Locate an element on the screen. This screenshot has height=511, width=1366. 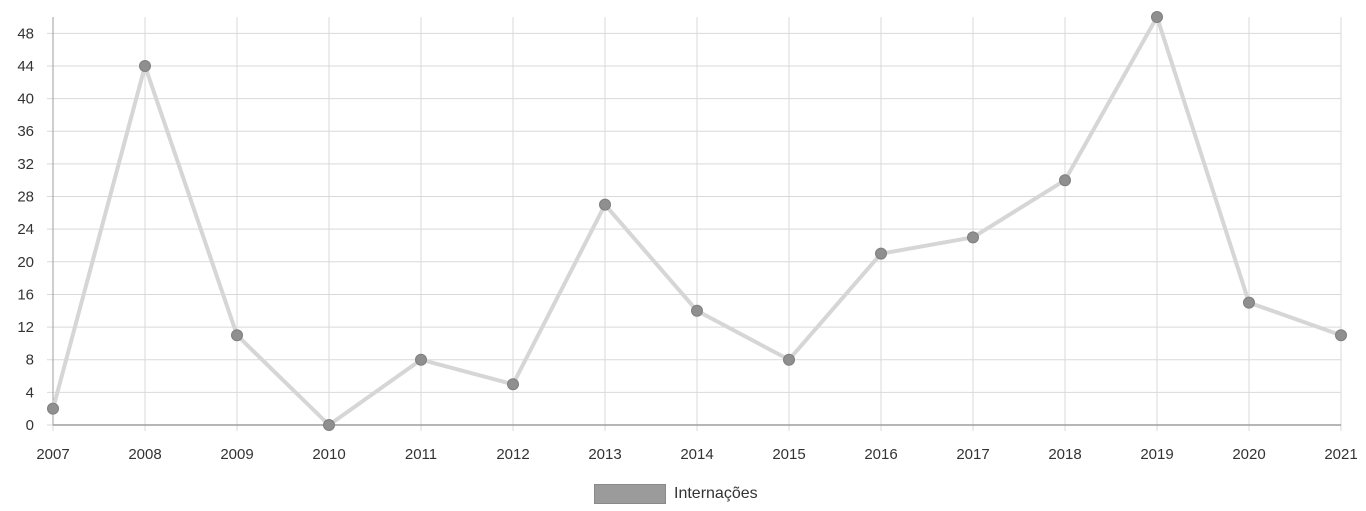
data-point-2012 is located at coordinates (513, 384).